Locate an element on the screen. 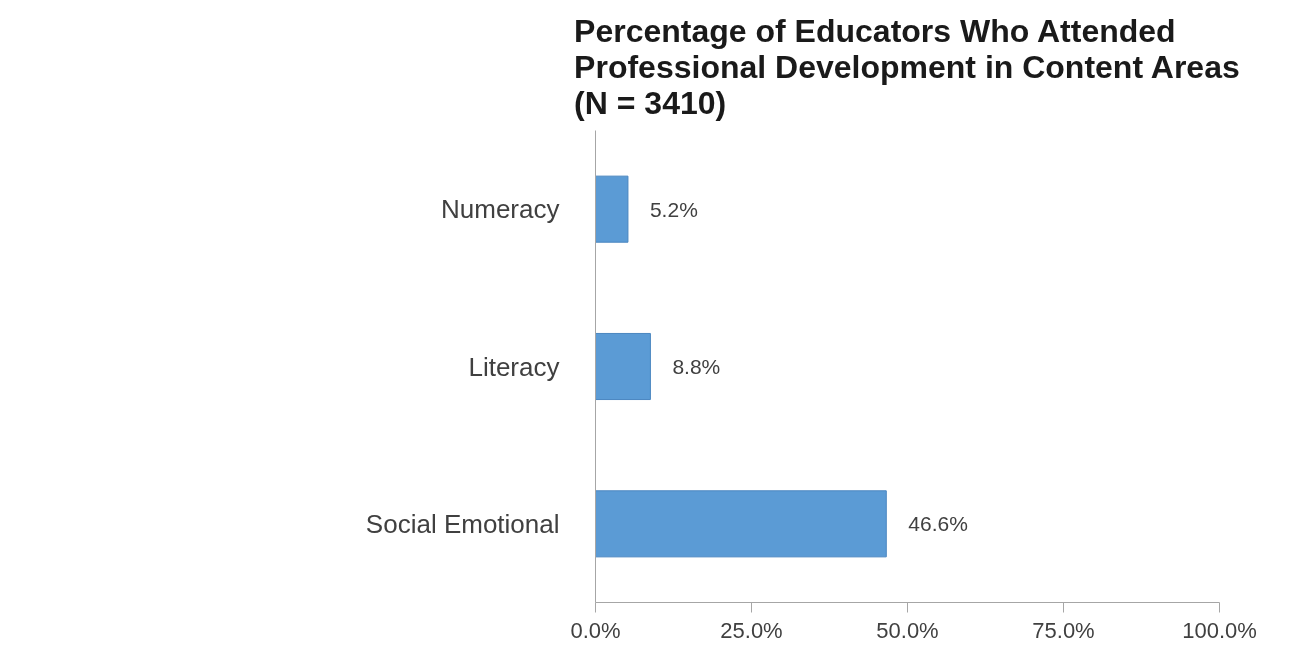 The width and height of the screenshot is (1291, 668). data-label: 5.2% is located at coordinates (673, 209).